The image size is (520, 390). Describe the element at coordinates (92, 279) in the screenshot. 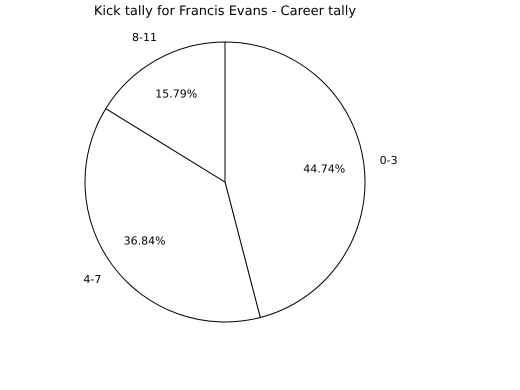

I see `slice-label: 4-7` at that location.